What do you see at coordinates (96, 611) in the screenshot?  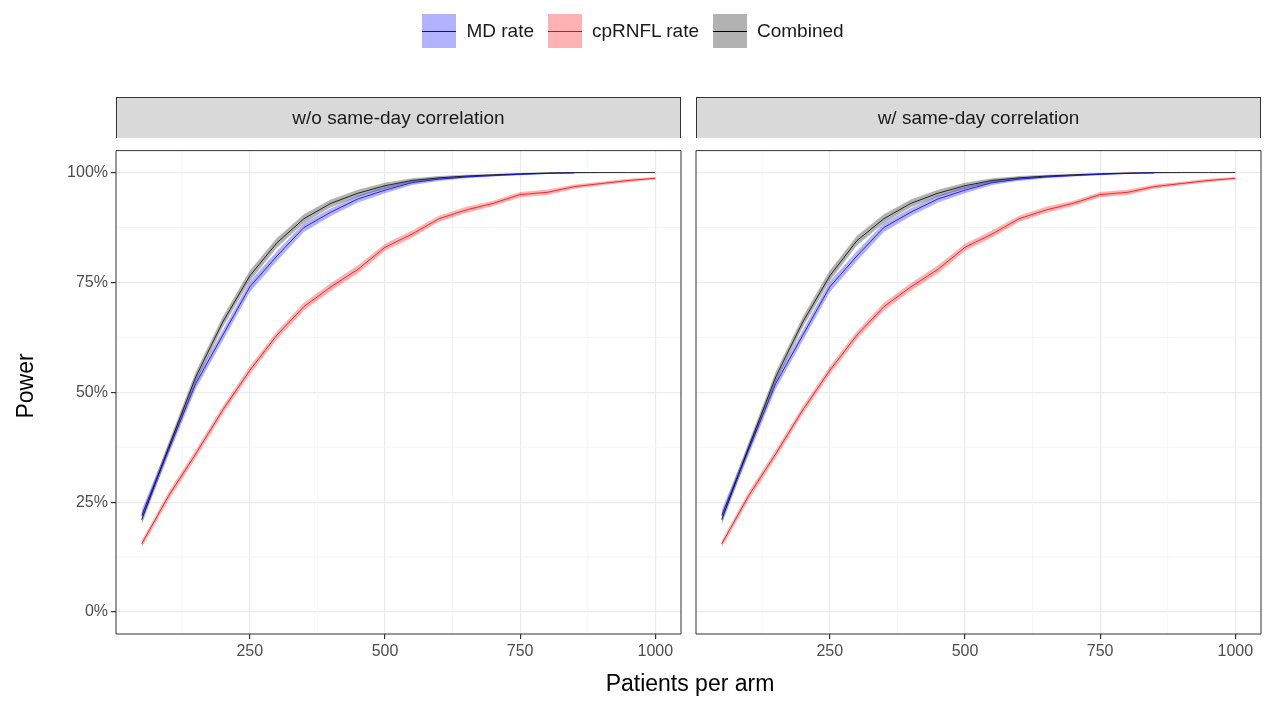 I see `y-tick-label: 0%` at bounding box center [96, 611].